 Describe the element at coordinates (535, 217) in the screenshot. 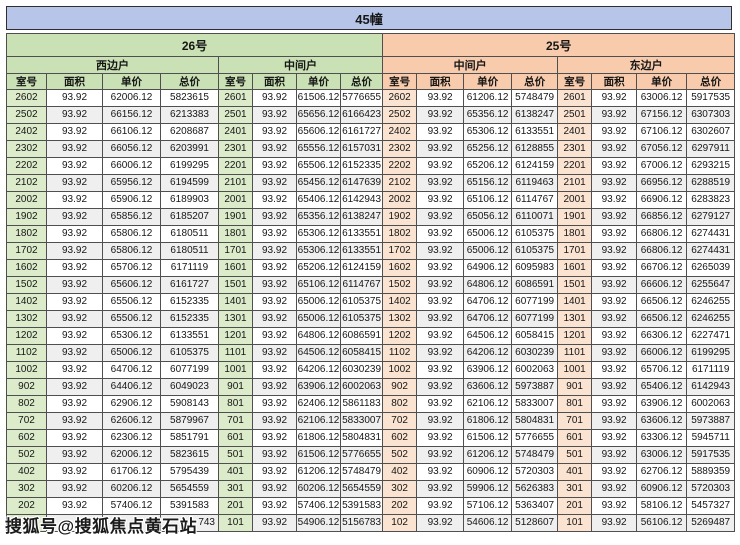

I see `value-cell: 6110071` at that location.